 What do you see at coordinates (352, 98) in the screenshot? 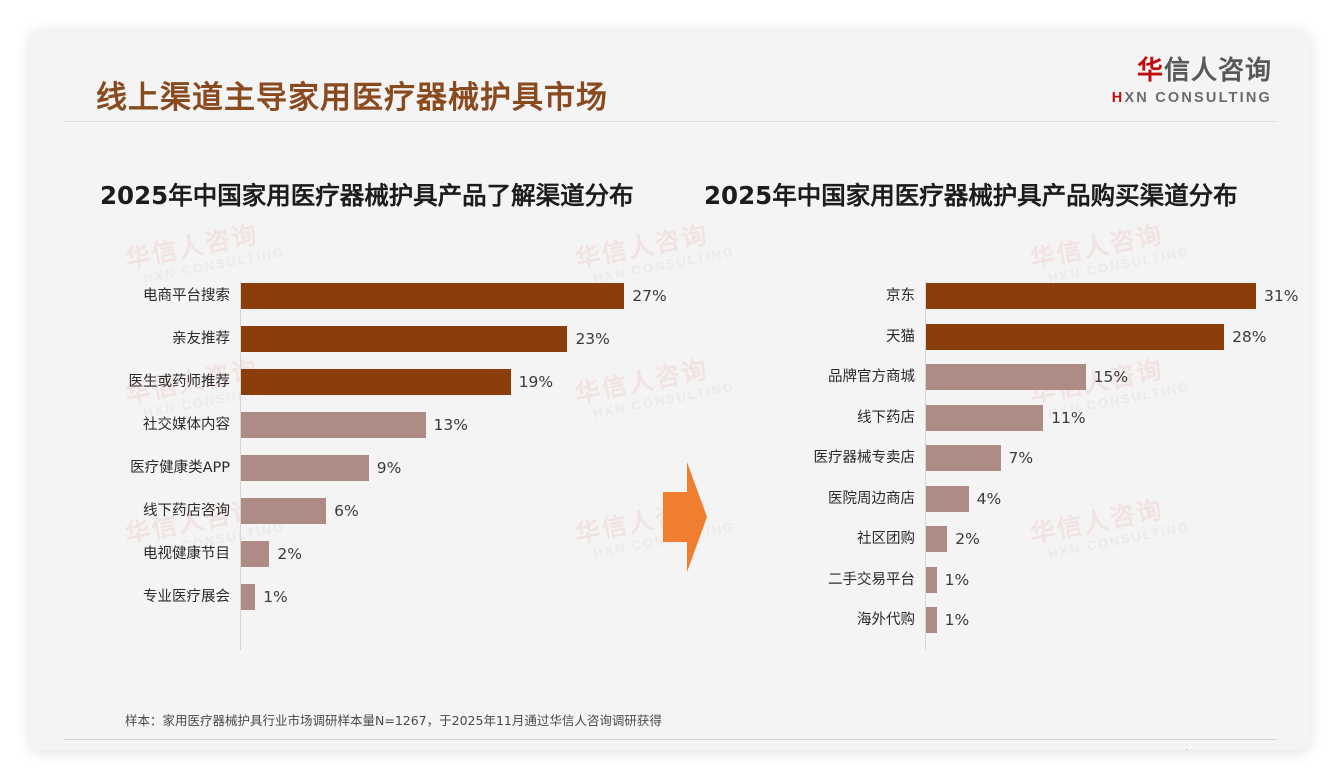
I see `page-title: 线上渠道主导家用医疗器械护具市场` at bounding box center [352, 98].